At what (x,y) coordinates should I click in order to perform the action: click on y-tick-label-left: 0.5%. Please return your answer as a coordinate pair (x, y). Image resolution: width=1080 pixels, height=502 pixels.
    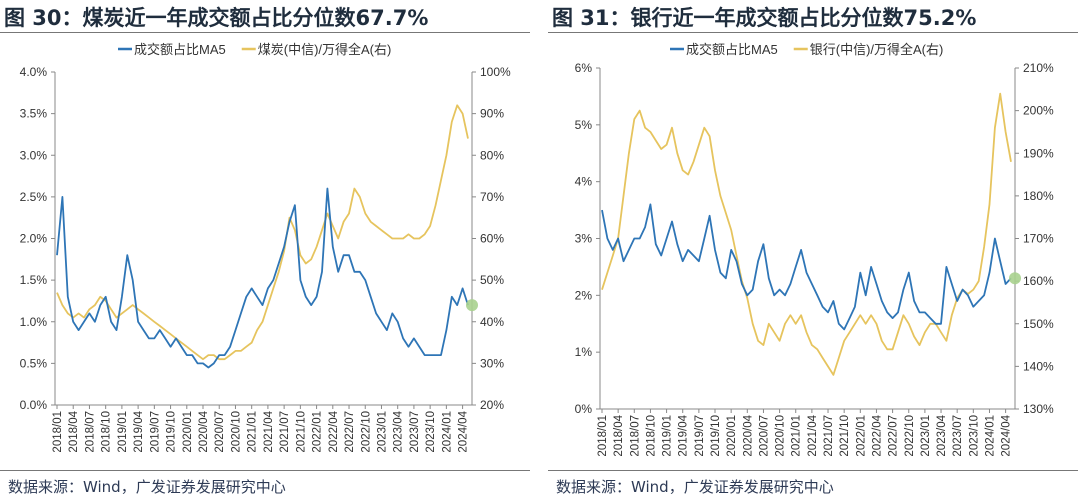
    Looking at the image, I should click on (34, 363).